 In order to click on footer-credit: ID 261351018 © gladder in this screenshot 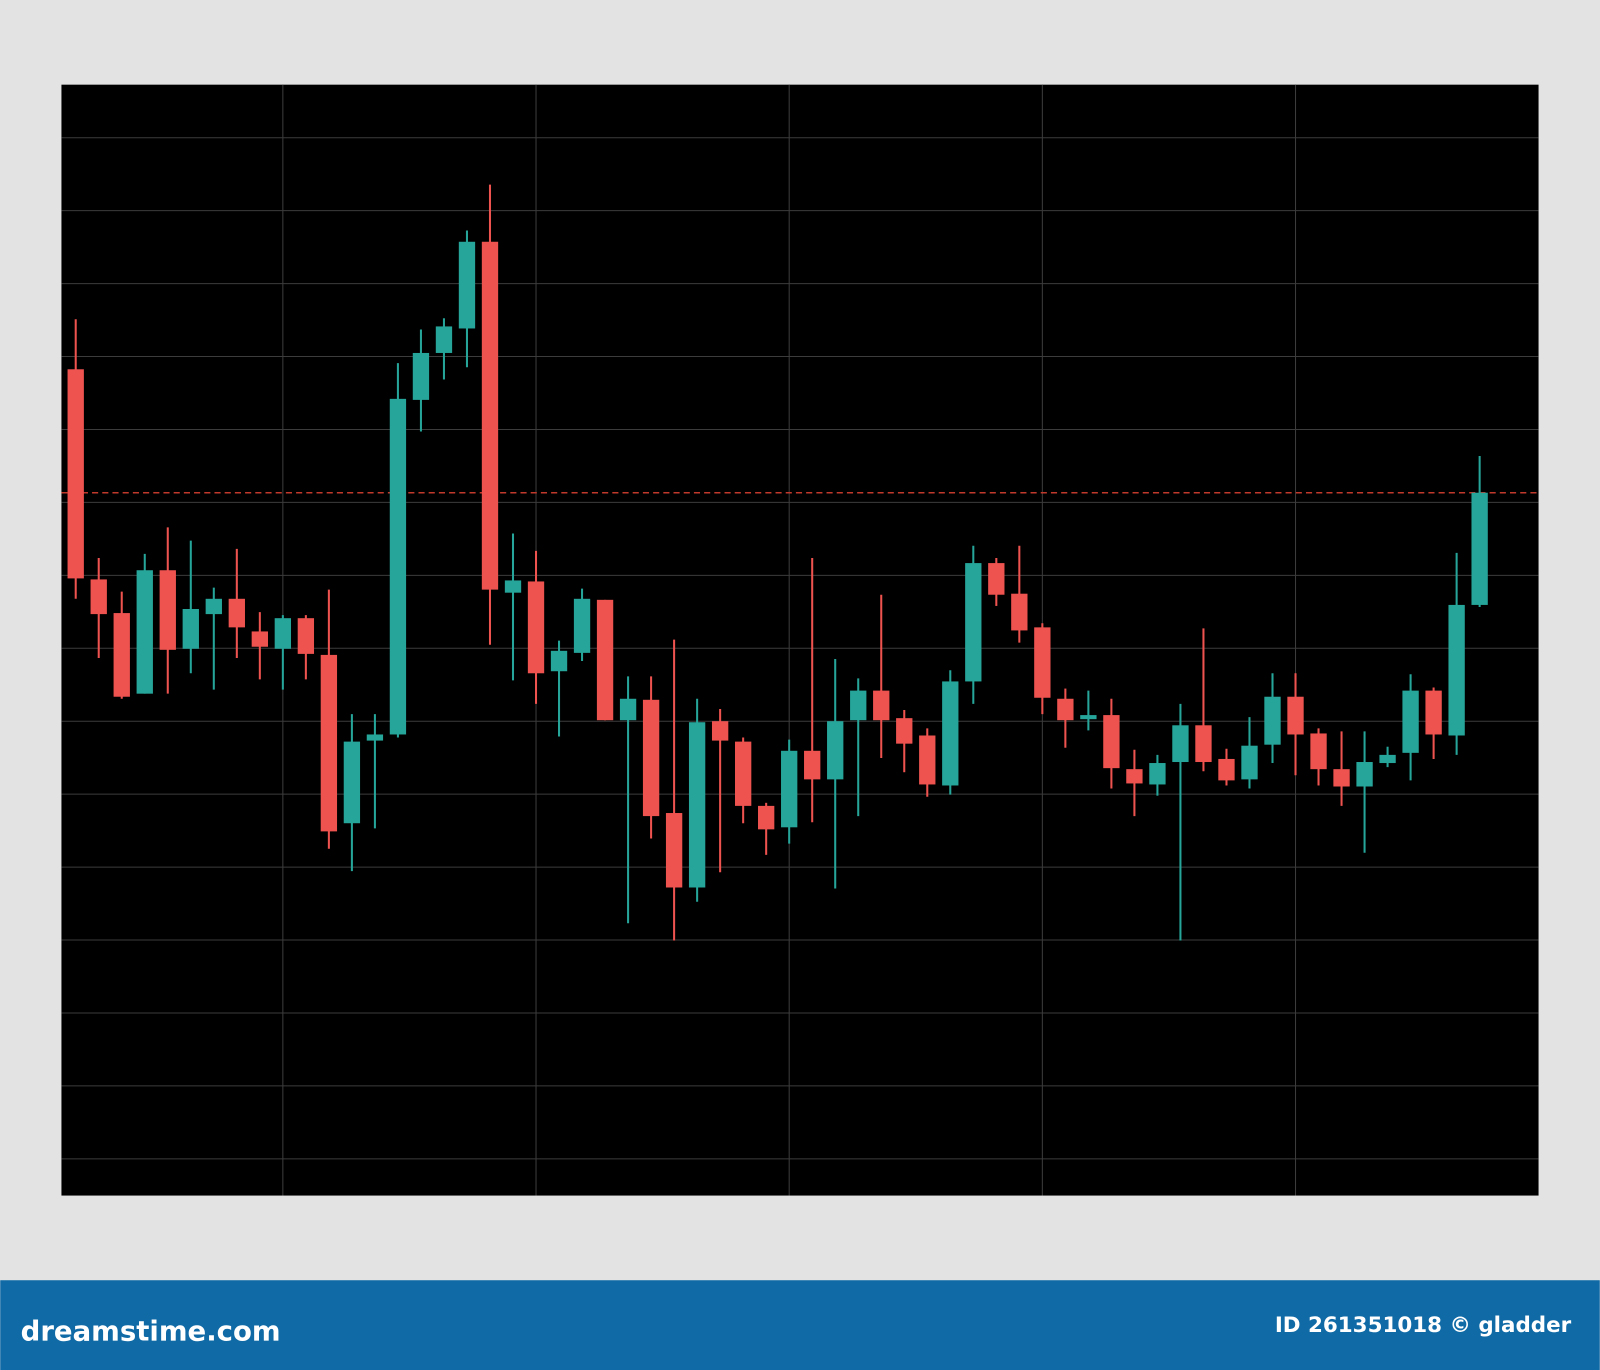, I will do `click(1423, 1325)`.